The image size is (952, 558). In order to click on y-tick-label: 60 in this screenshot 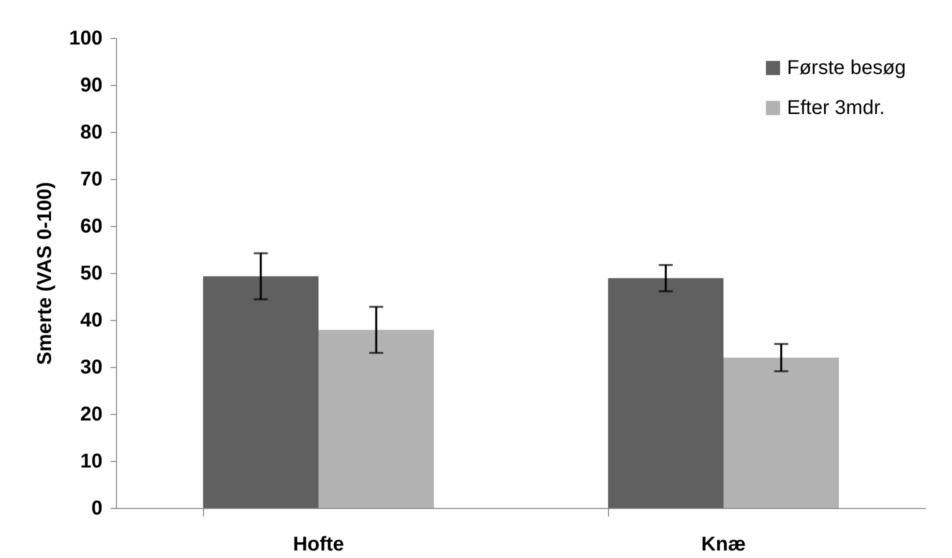, I will do `click(91, 227)`.